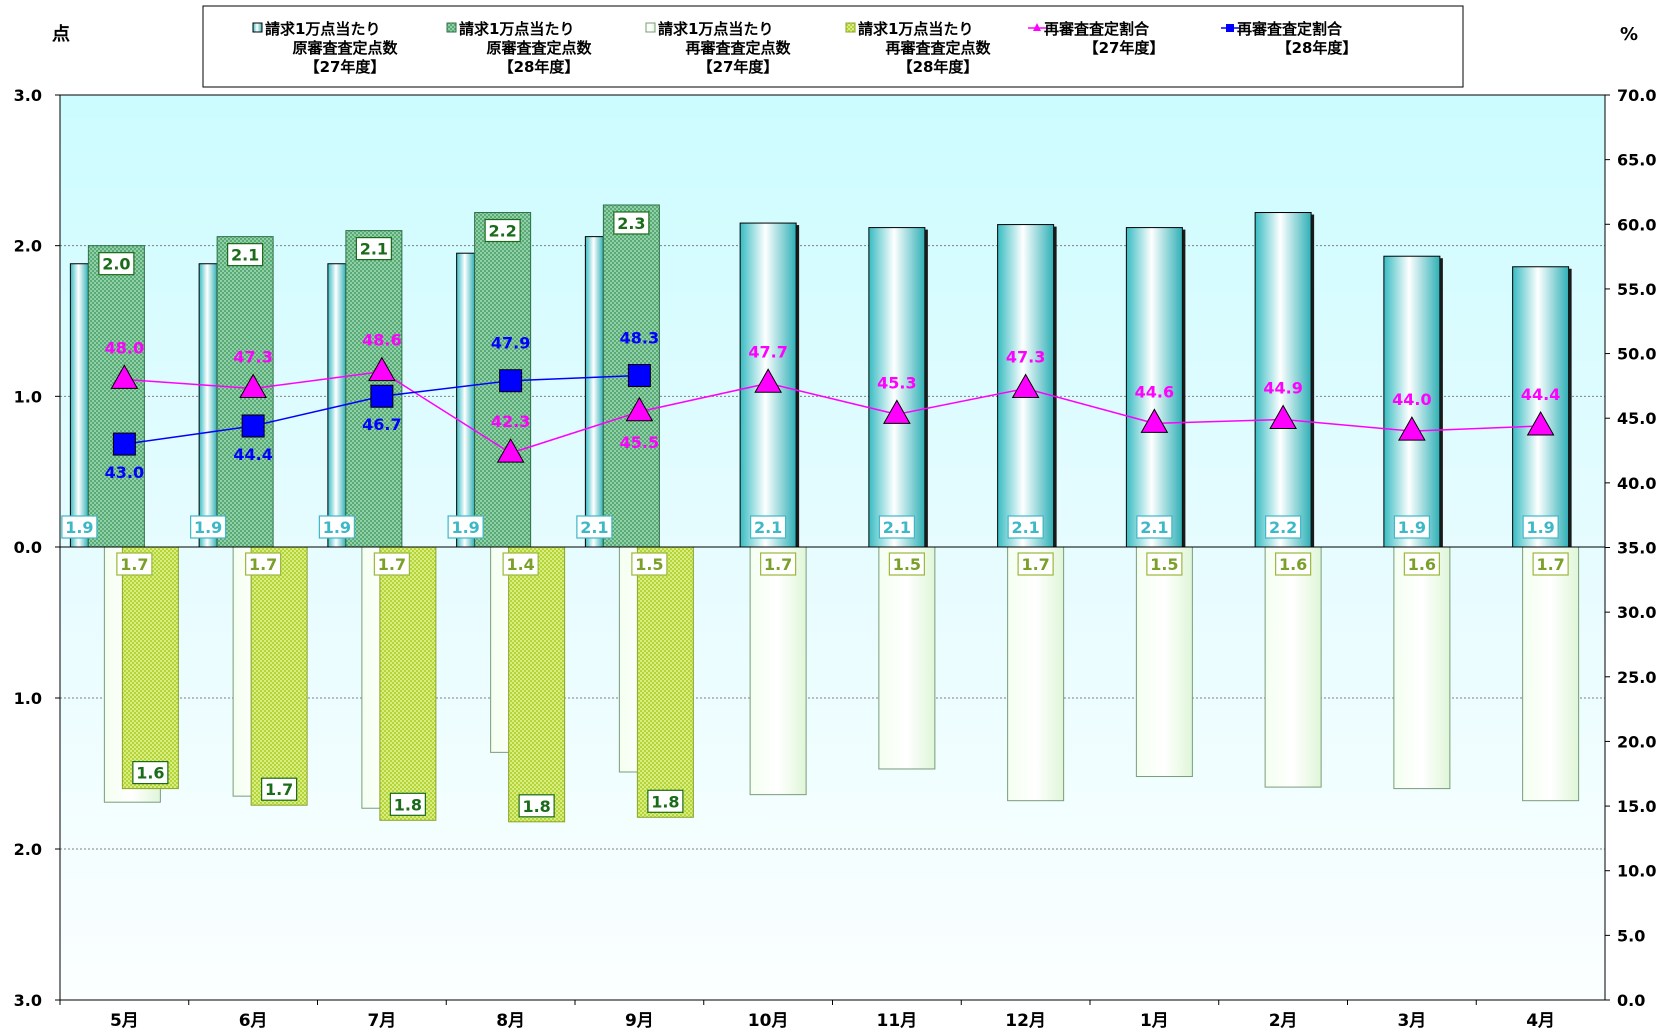  I want to click on right-axis-tick: 40.0, so click(1636, 483).